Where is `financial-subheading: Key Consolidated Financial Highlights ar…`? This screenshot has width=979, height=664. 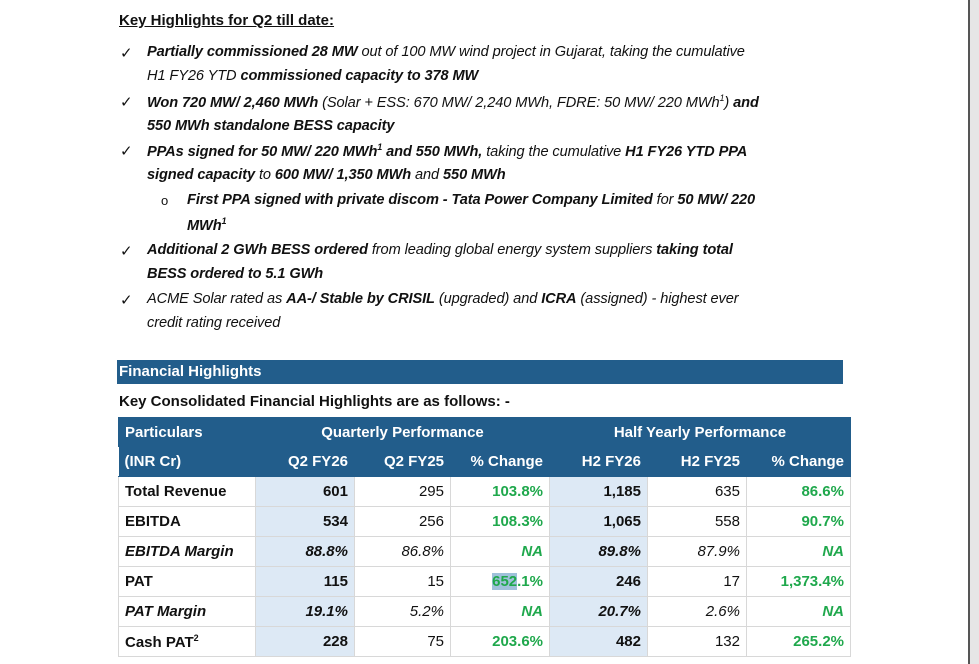
financial-subheading: Key Consolidated Financial Highlights ar… is located at coordinates (314, 401).